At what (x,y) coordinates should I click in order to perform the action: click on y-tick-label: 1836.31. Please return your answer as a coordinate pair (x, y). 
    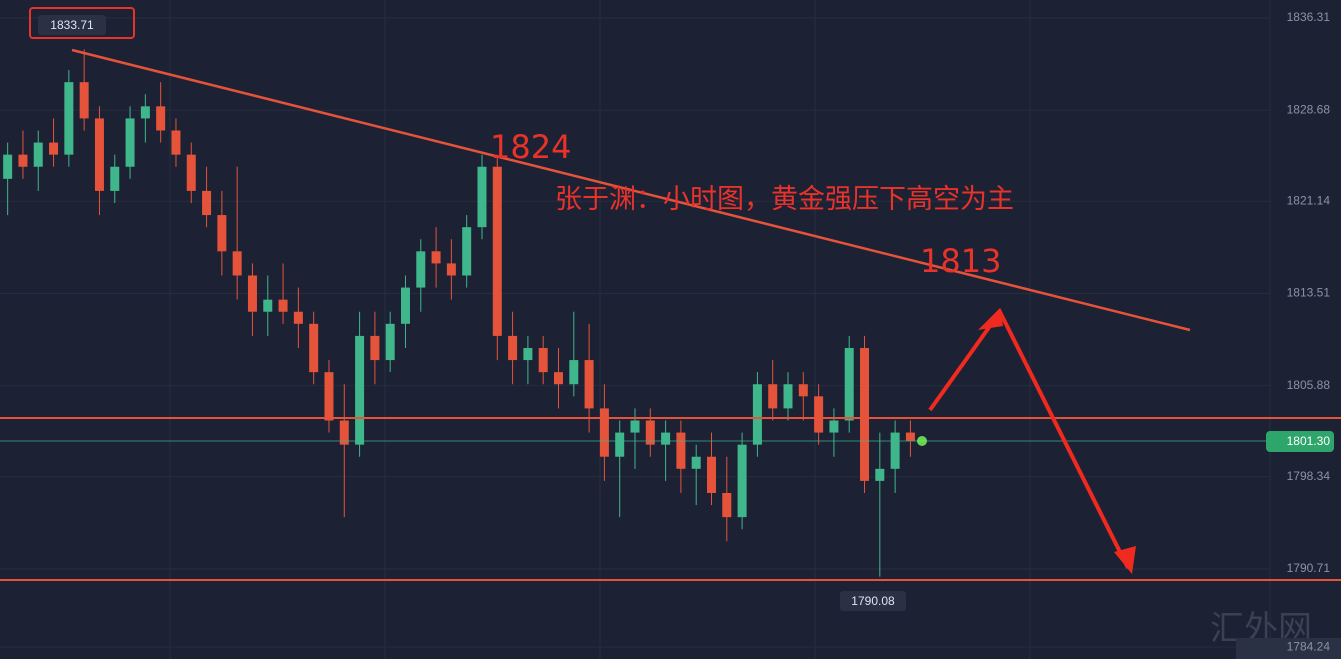
    Looking at the image, I should click on (1309, 17).